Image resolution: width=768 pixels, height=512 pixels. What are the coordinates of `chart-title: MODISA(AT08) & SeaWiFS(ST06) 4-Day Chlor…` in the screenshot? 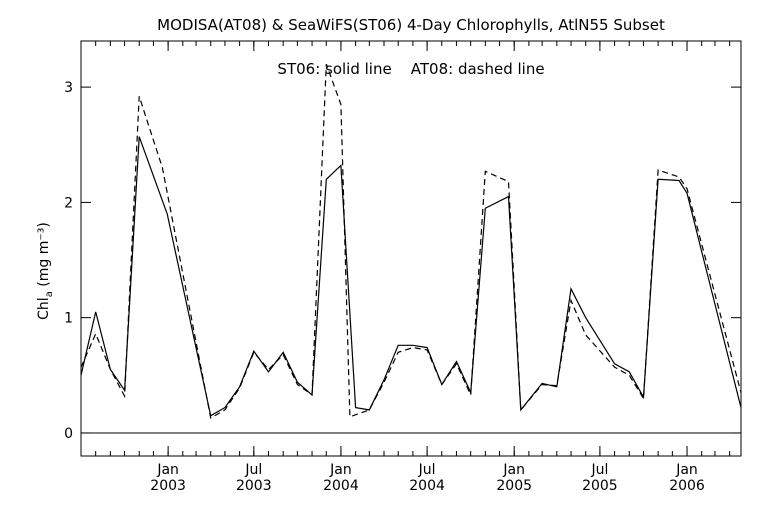 It's located at (411, 25).